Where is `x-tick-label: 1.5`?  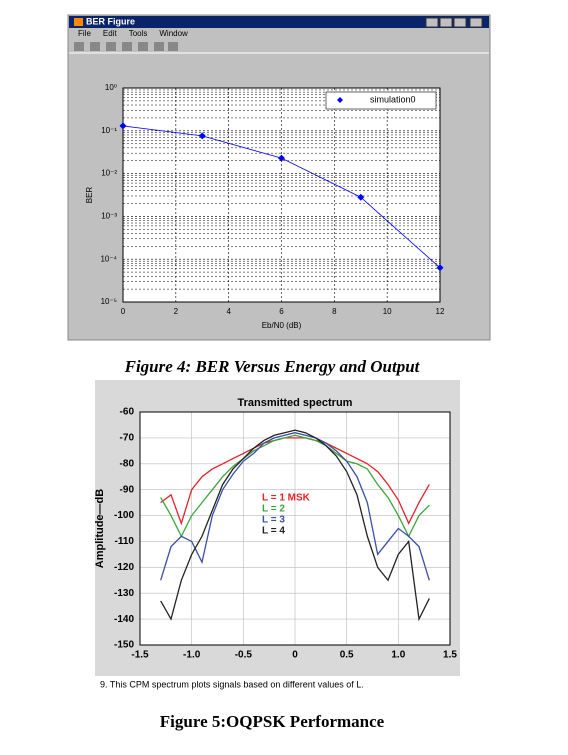 x-tick-label: 1.5 is located at coordinates (450, 655).